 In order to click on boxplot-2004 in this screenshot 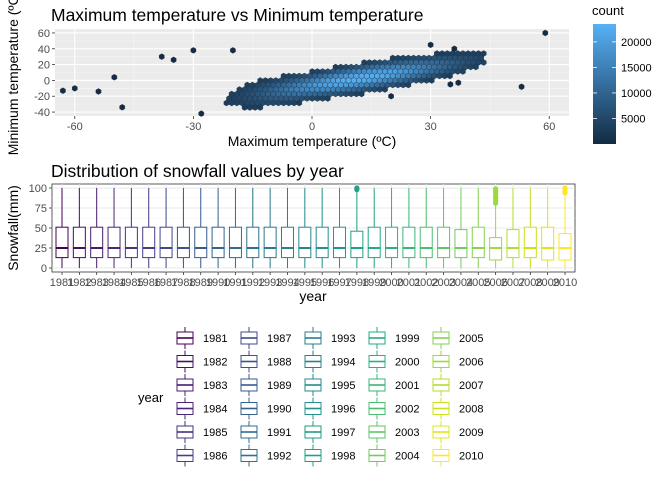, I will do `click(461, 228)`.